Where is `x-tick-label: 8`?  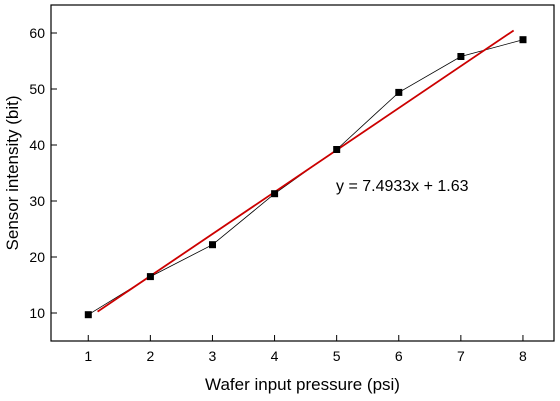
x-tick-label: 8 is located at coordinates (523, 356).